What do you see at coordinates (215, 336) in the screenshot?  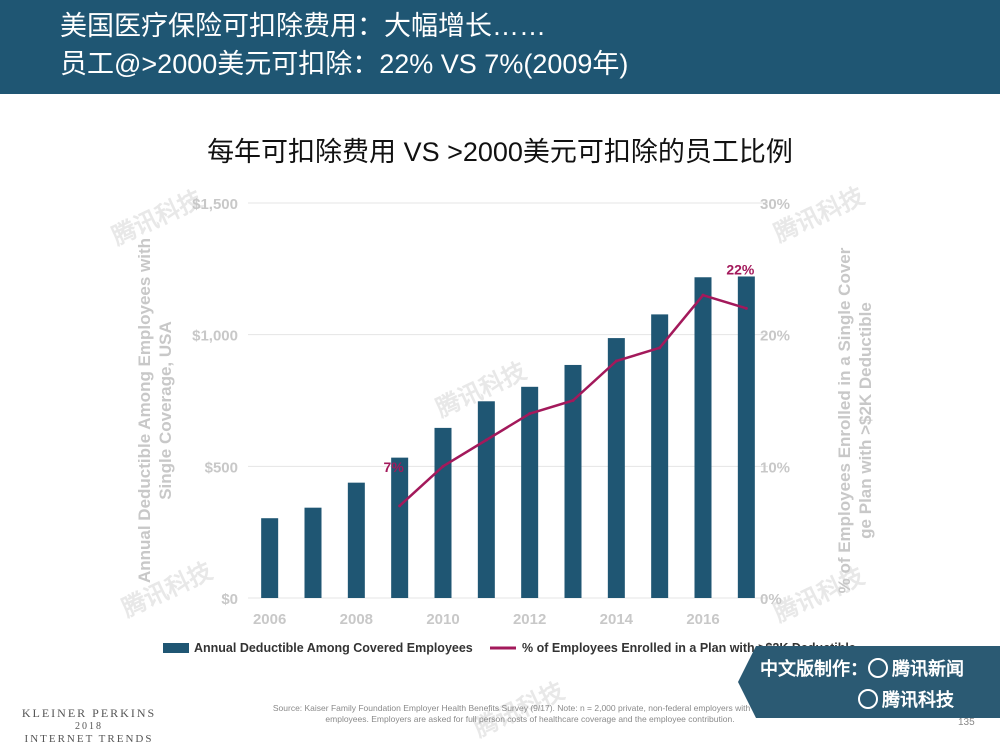 I see `y-left-tick-label: $1,000` at bounding box center [215, 336].